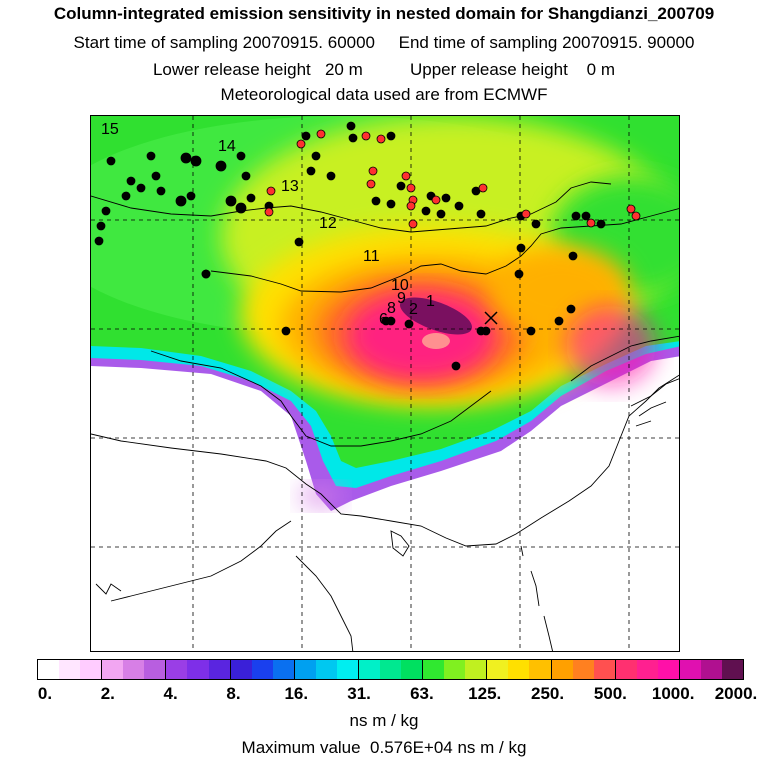 The height and width of the screenshot is (768, 768). Describe the element at coordinates (384, 747) in the screenshot. I see `maximum-value-label: Maximum value 0.576E+04 ns m / kg` at that location.